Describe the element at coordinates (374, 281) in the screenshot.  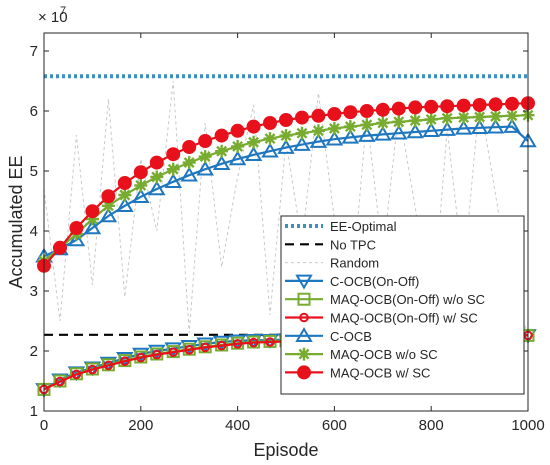
I see `legend-label: C-OCB(On-Off)` at that location.